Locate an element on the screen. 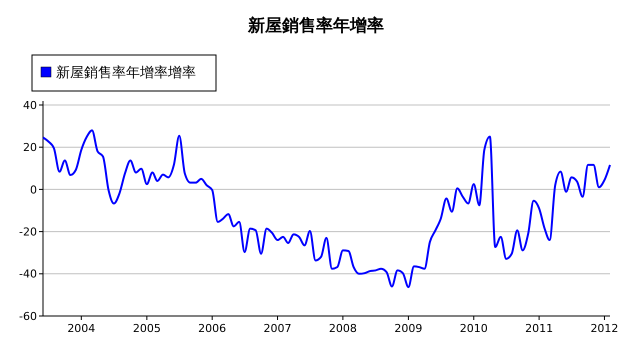 The width and height of the screenshot is (632, 340). y-tick-label: 40 is located at coordinates (30, 105).